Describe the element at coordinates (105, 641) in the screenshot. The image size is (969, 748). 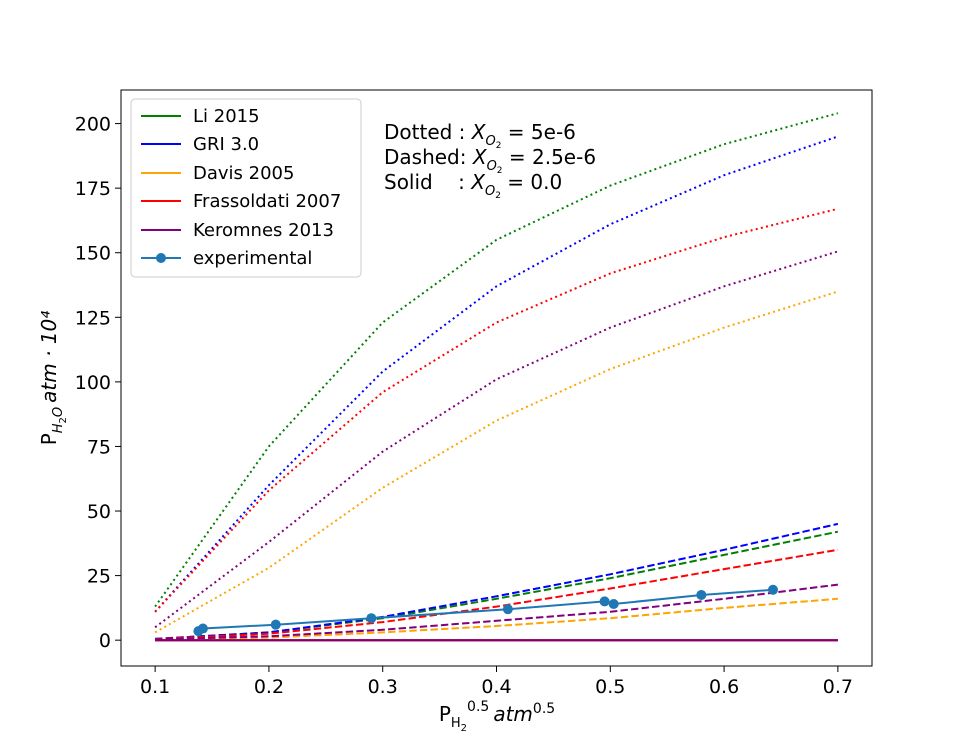
I see `y-tick-label-0: 0` at that location.